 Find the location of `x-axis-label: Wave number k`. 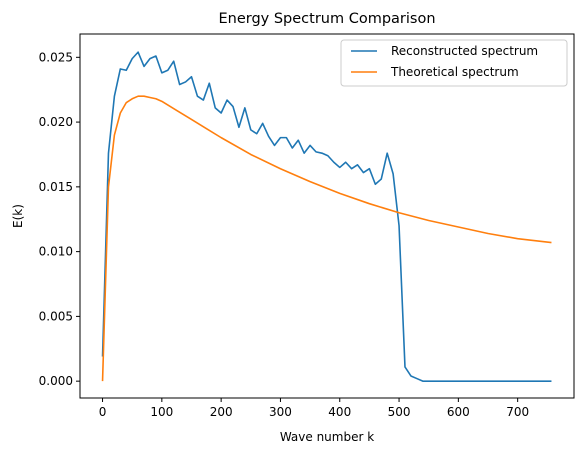

x-axis-label: Wave number k is located at coordinates (327, 437).